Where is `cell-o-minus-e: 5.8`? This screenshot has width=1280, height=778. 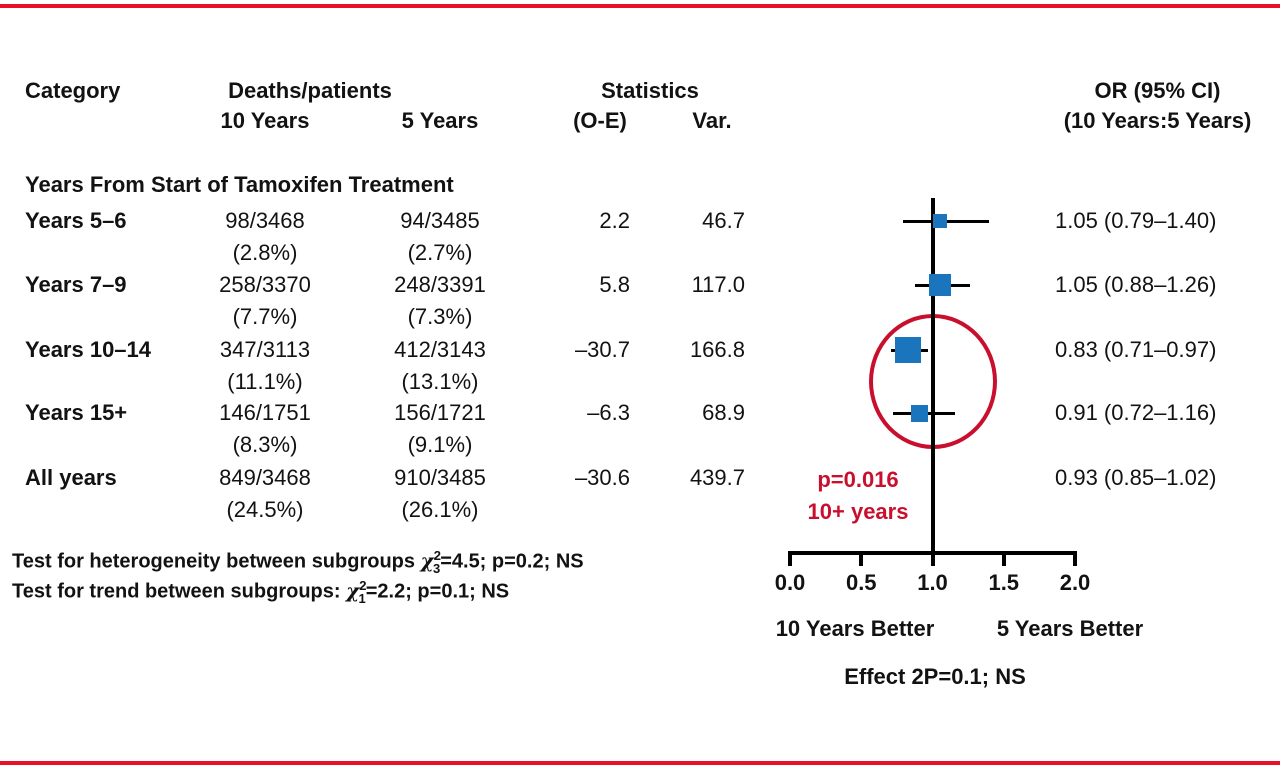 cell-o-minus-e: 5.8 is located at coordinates (614, 284).